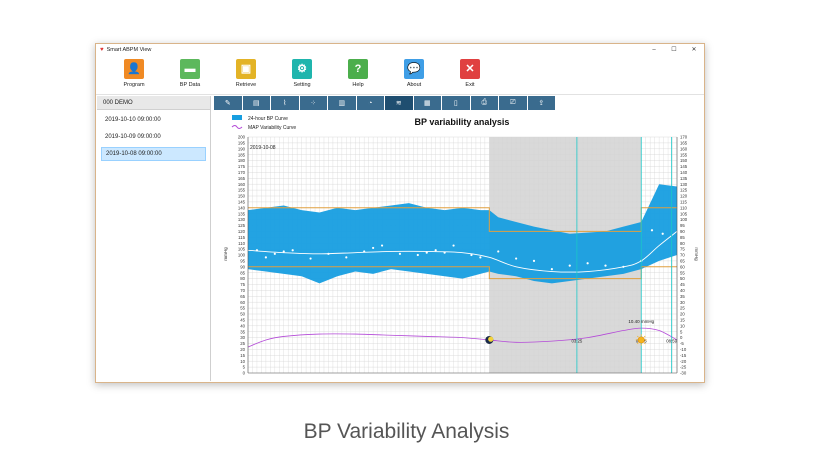 This screenshot has height=454, width=813. Describe the element at coordinates (242, 331) in the screenshot. I see `left-tick-label: 35` at that location.